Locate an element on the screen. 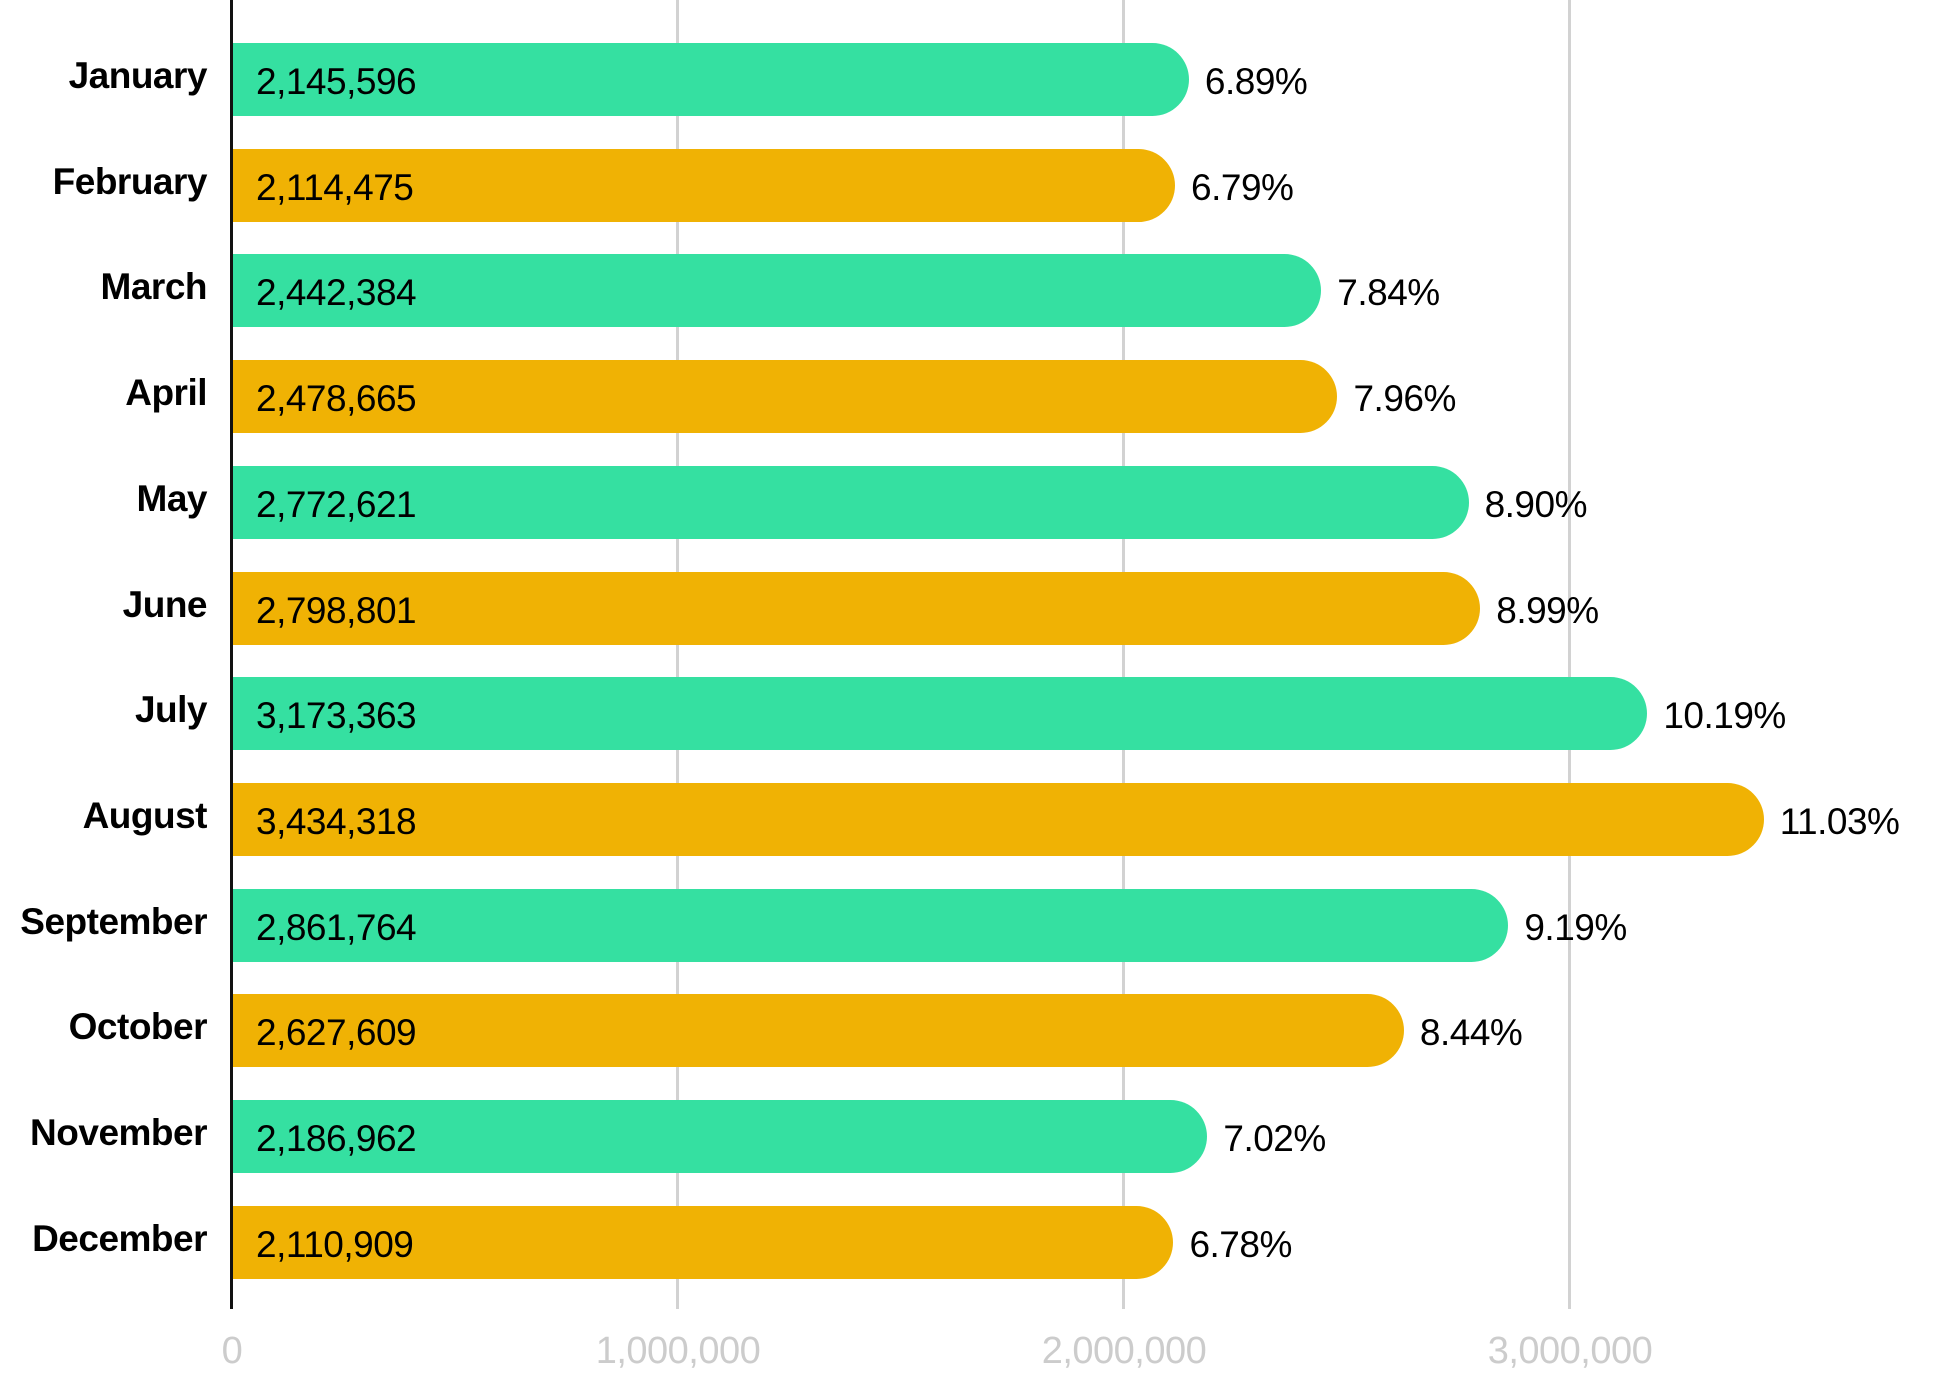 This screenshot has height=1376, width=1936. bar: 2,110,909 is located at coordinates (703, 1242).